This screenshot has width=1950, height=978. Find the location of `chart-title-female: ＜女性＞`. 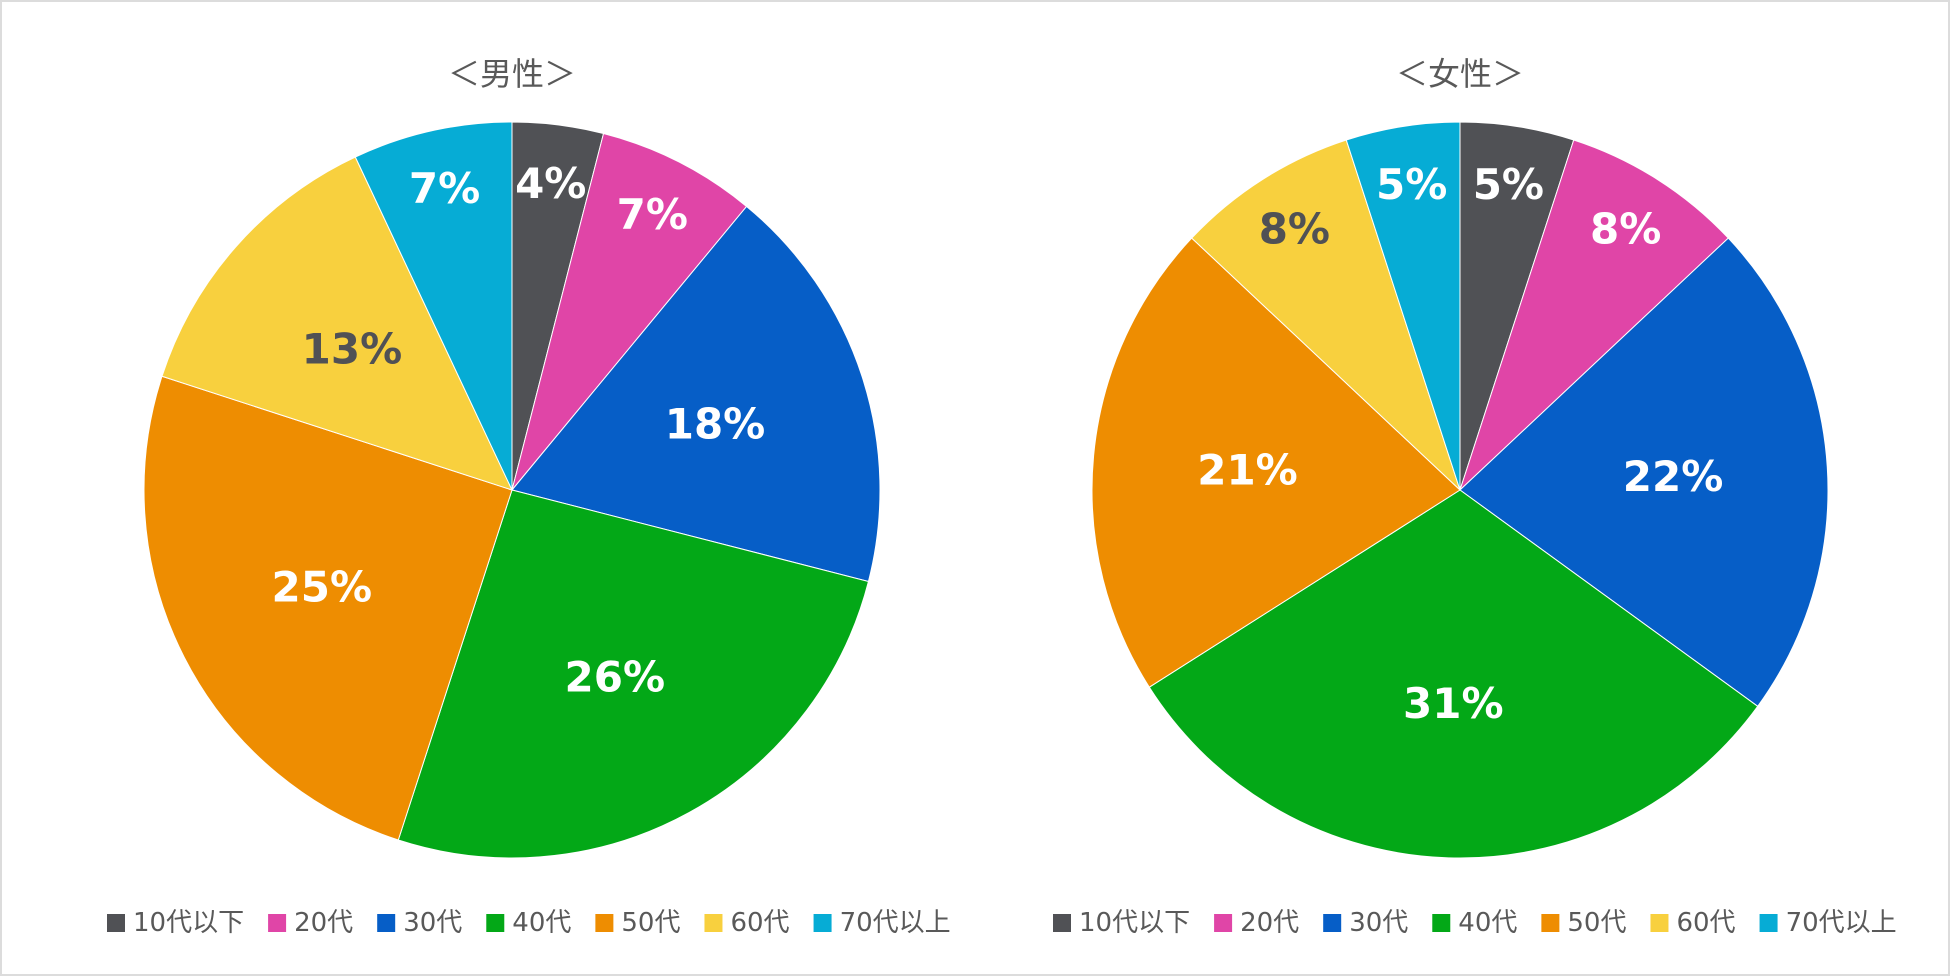

chart-title-female: ＜女性＞ is located at coordinates (1460, 74).